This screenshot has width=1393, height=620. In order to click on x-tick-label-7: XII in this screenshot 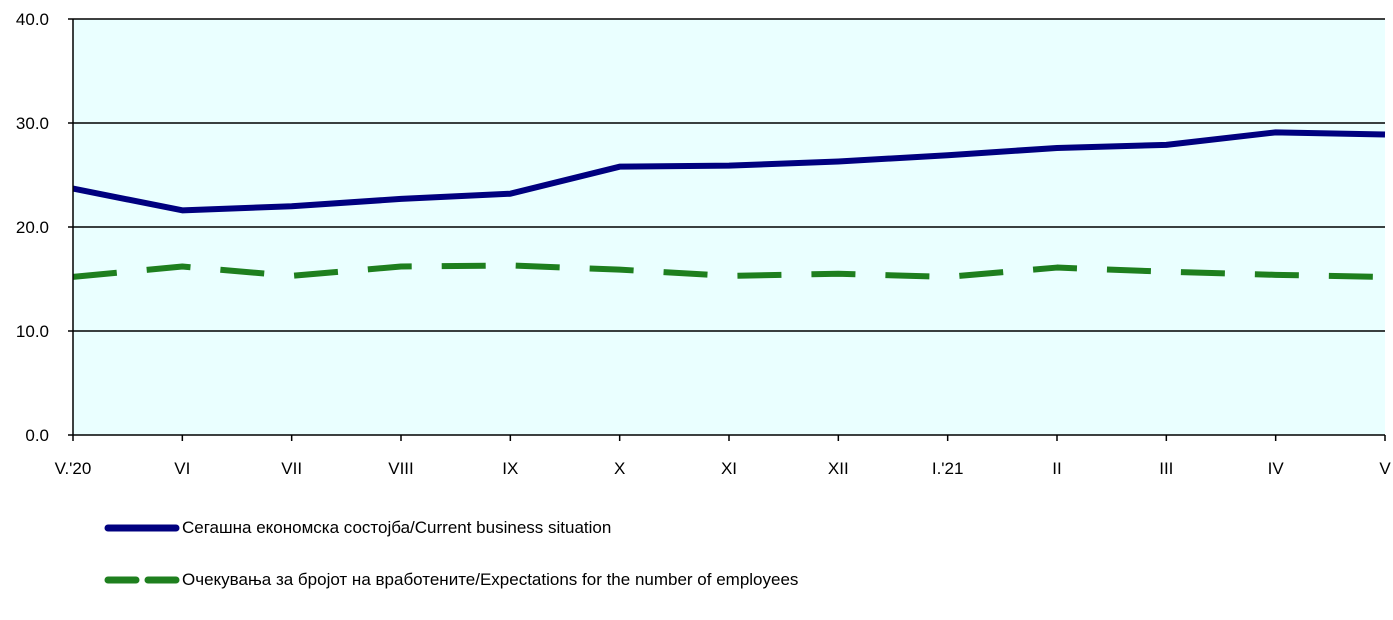, I will do `click(838, 468)`.